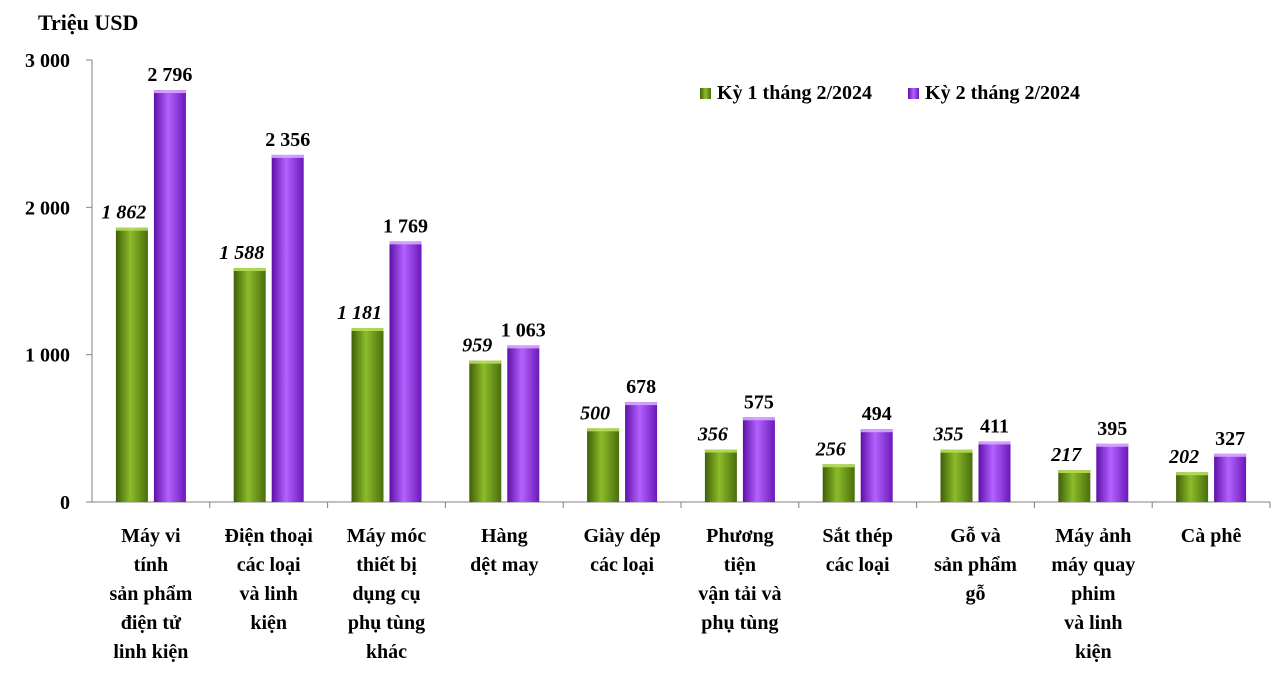 The height and width of the screenshot is (681, 1280). Describe the element at coordinates (641, 387) in the screenshot. I see `data-label-series-2: 678` at that location.